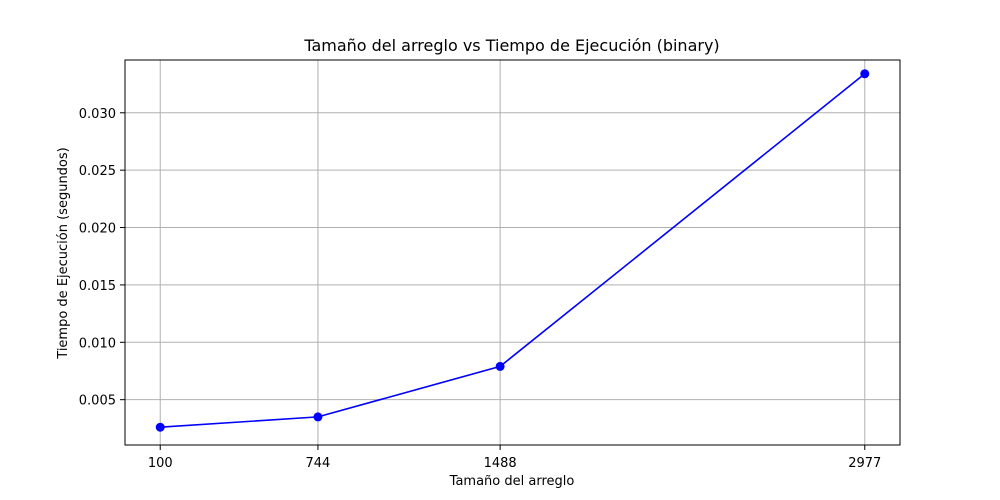 The height and width of the screenshot is (500, 1000). Describe the element at coordinates (97, 171) in the screenshot. I see `y-tick-label: 0.025` at that location.